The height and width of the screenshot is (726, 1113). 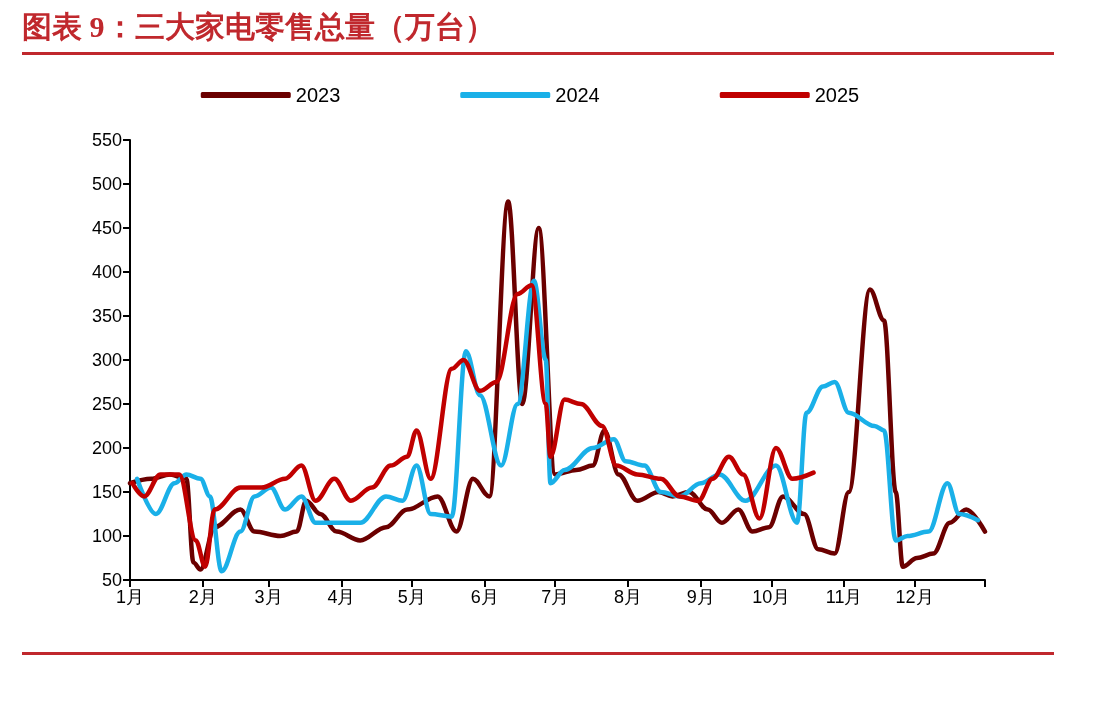 I want to click on legend-label: 2025, so click(x=837, y=95).